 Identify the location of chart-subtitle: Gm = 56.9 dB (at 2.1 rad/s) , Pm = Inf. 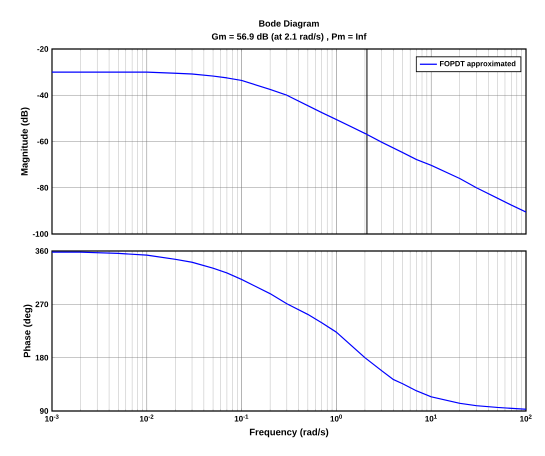
(289, 37).